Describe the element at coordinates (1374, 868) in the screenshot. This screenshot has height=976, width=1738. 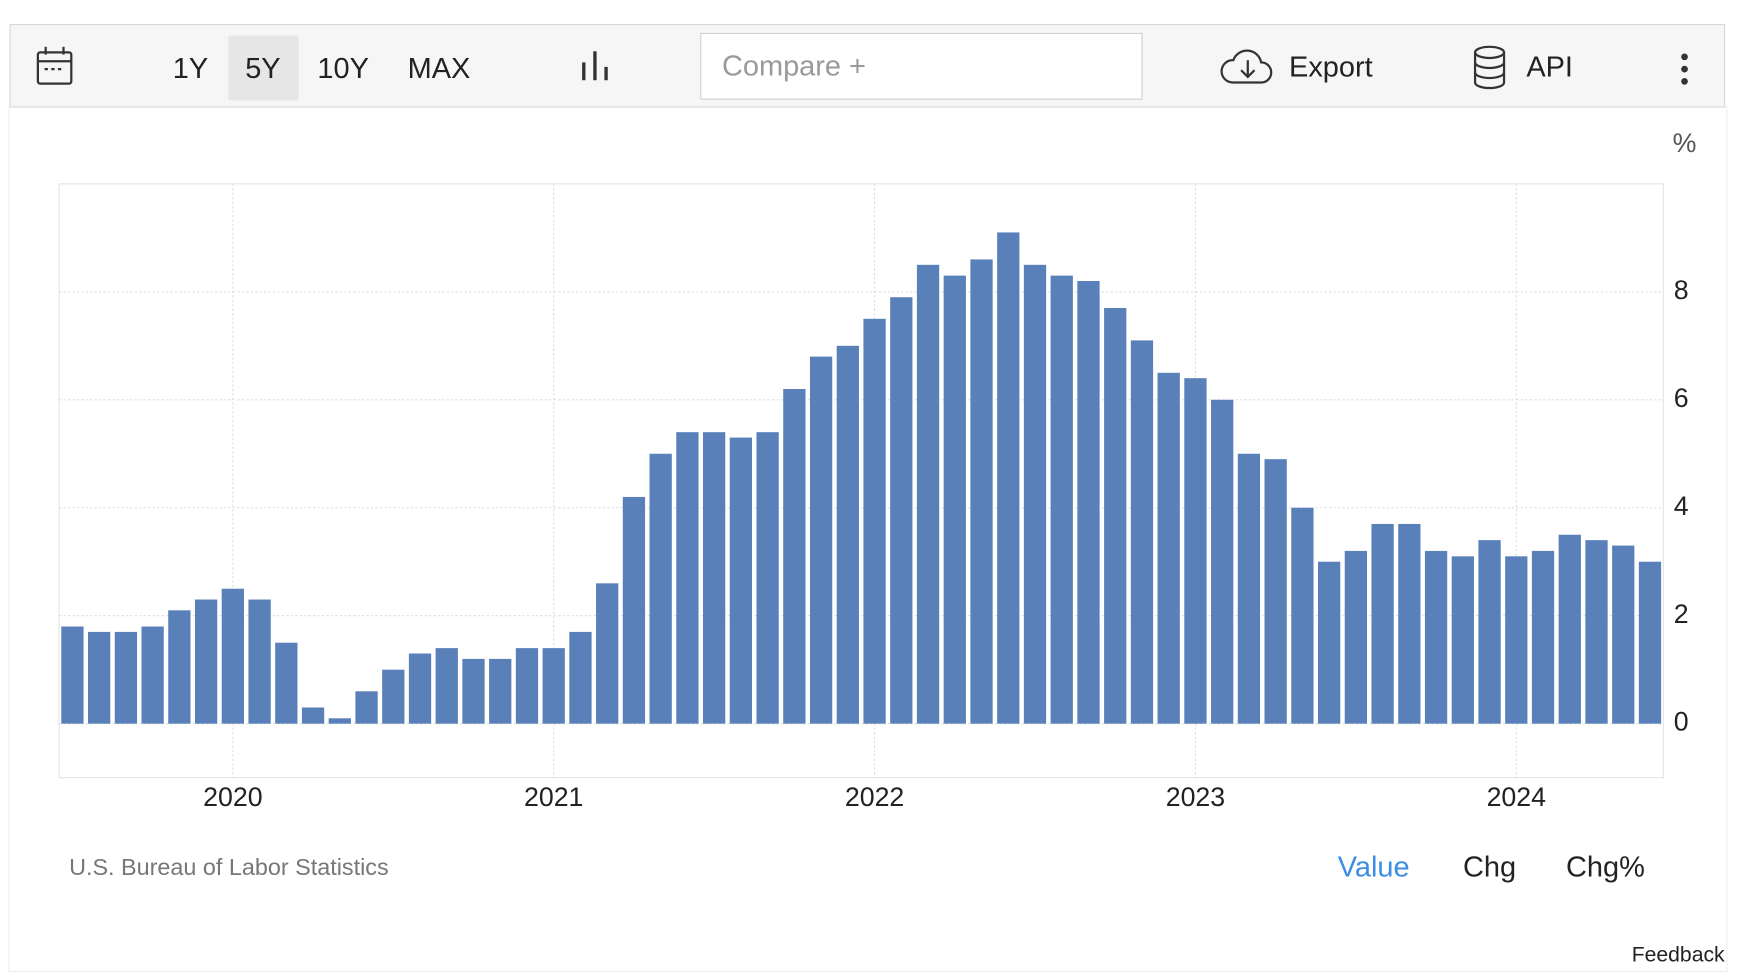
I see `view-tab: Value` at that location.